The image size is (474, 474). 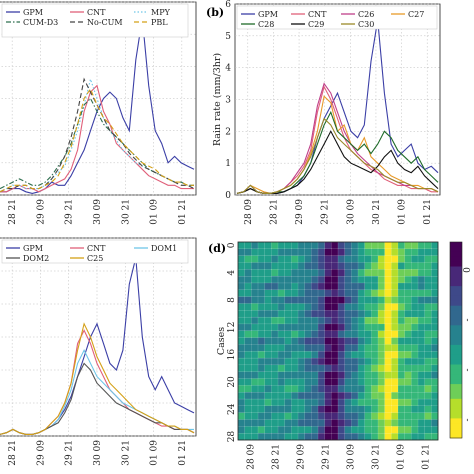 I want to click on series-line-pbl, so click(x=97, y=140).